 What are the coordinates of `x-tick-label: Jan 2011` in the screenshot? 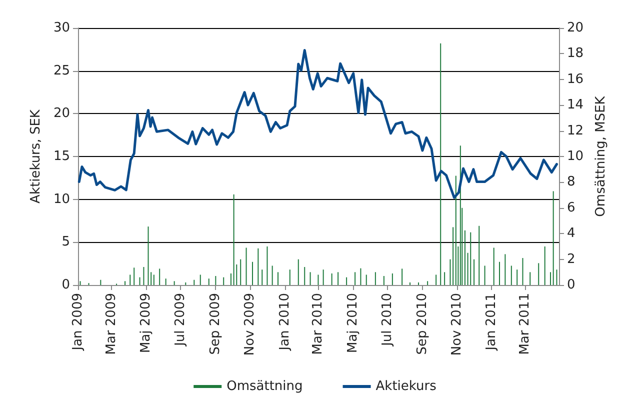 It's located at (492, 322).